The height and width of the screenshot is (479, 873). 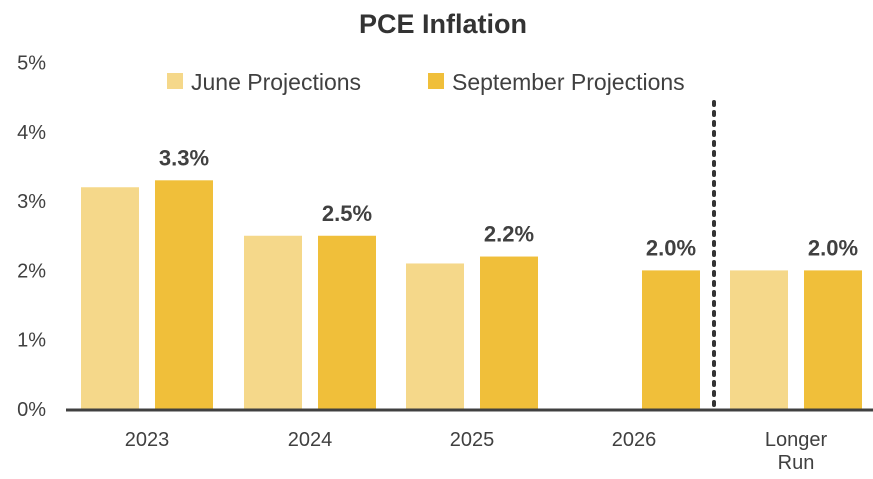 I want to click on legend-label: September Projections, so click(x=568, y=82).